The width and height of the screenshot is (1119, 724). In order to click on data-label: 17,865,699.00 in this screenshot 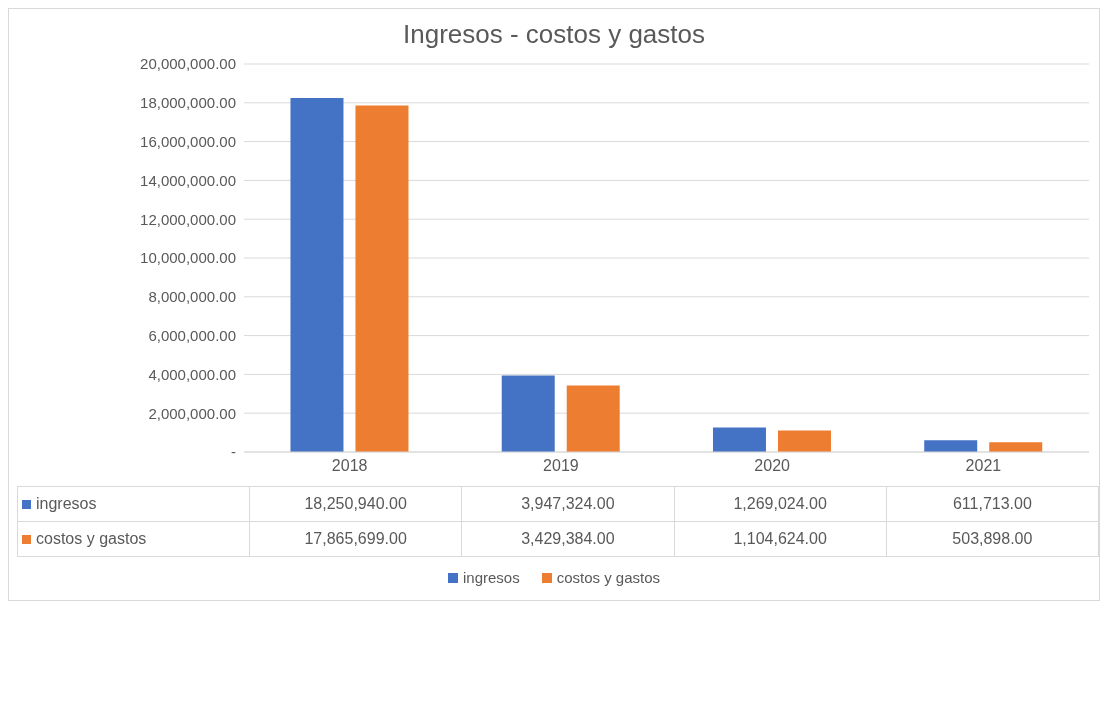, I will do `click(355, 539)`.